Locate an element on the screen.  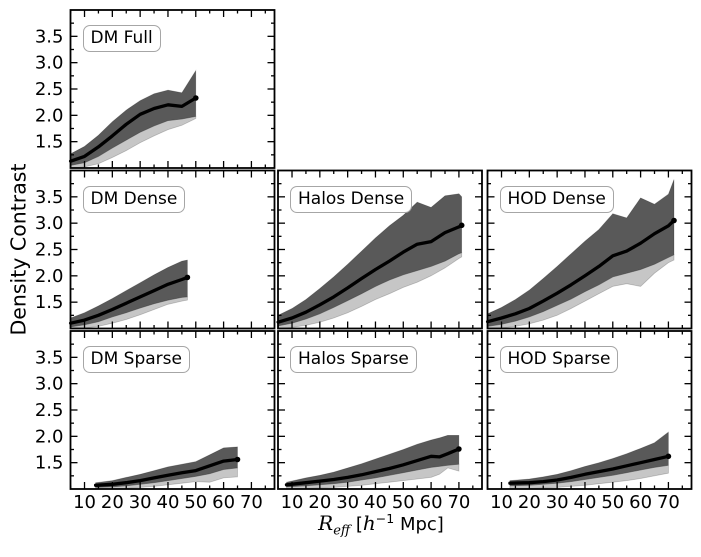
xlabel-symbol-h: h is located at coordinates (369, 523).